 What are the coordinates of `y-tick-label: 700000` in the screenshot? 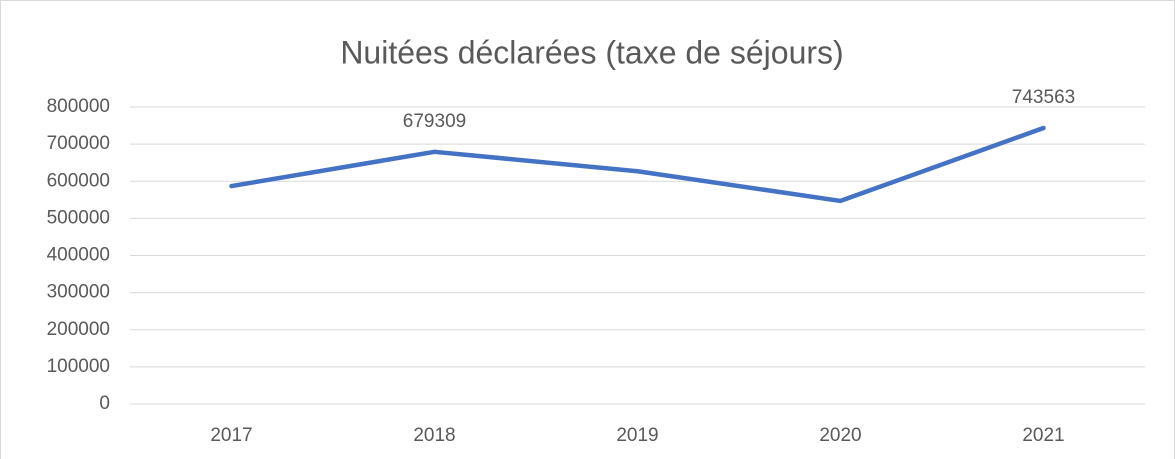 It's located at (78, 143).